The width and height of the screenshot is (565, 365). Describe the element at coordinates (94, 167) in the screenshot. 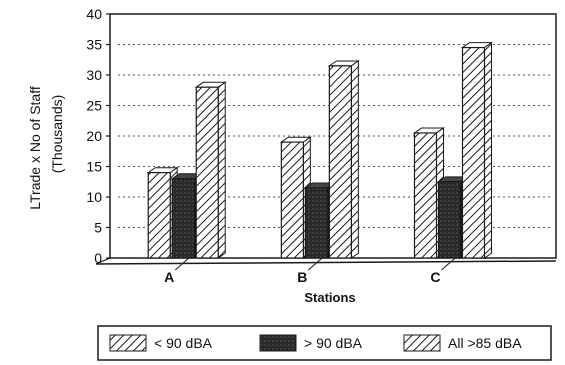

I see `y-tick-label: 15` at that location.